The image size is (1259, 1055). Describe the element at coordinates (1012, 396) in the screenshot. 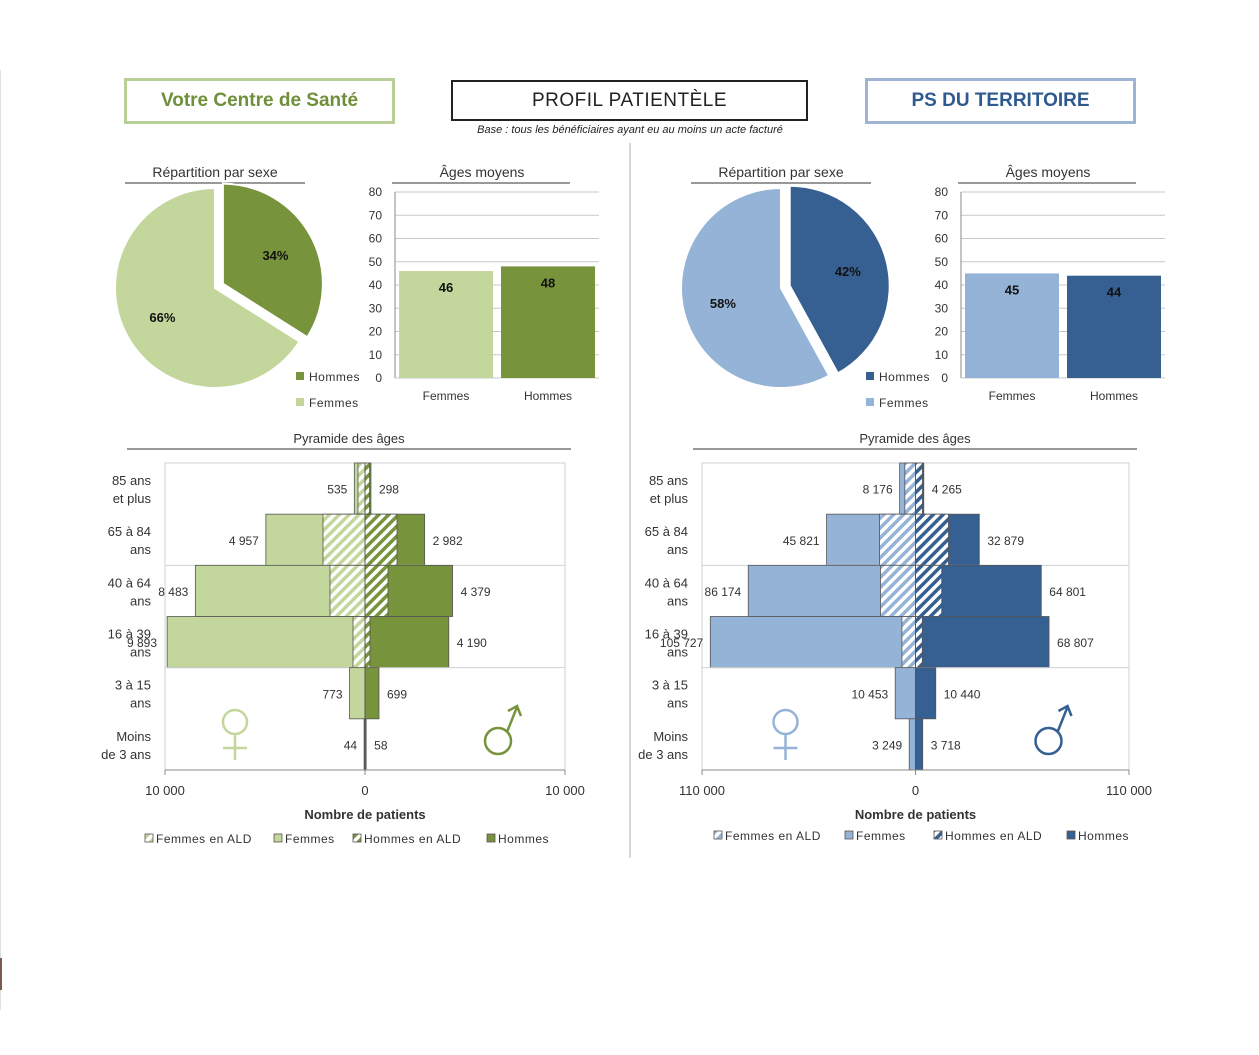

I see `right-bar-category-femmes: Femmes` at that location.